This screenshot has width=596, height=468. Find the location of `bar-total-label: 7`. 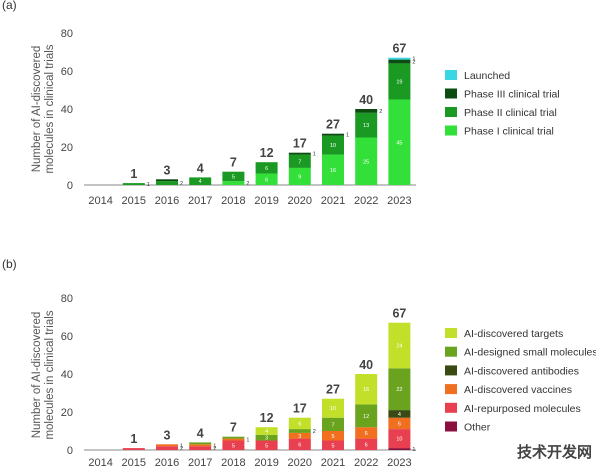

bar-total-label: 7 is located at coordinates (233, 428).